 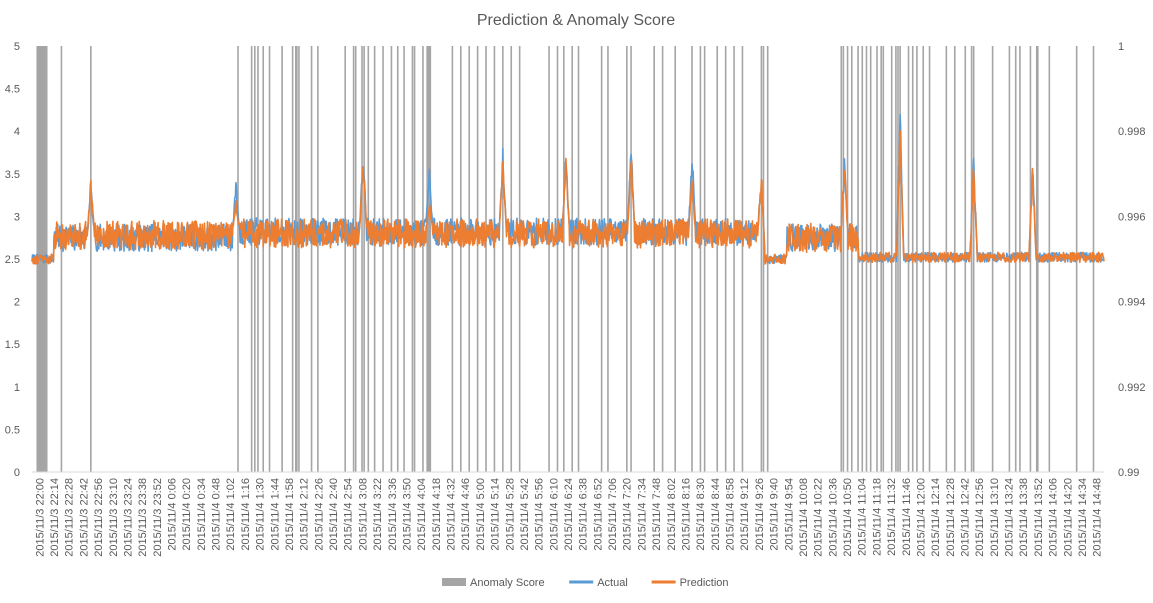 What do you see at coordinates (833, 517) in the screenshot?
I see `x-tick-label: 2015/11/4 10:36` at bounding box center [833, 517].